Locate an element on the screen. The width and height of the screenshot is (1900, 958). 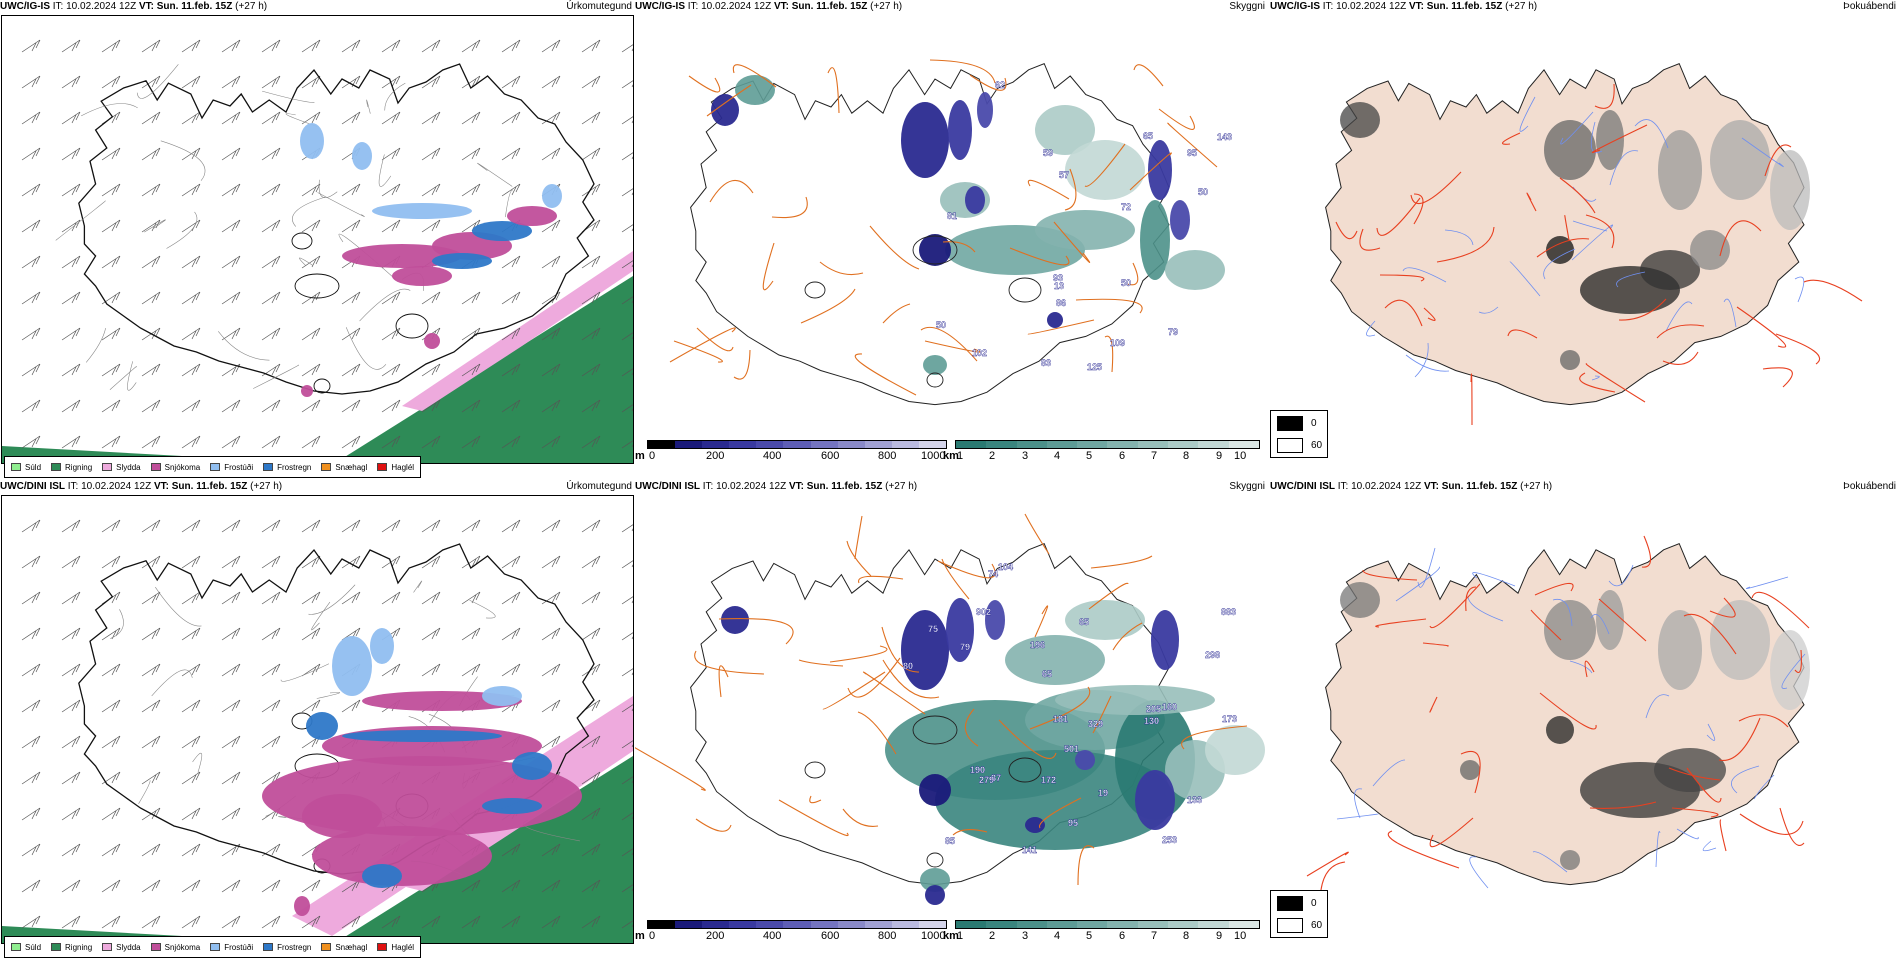
fog-scale-legend: 0 60 is located at coordinates (1299, 434).